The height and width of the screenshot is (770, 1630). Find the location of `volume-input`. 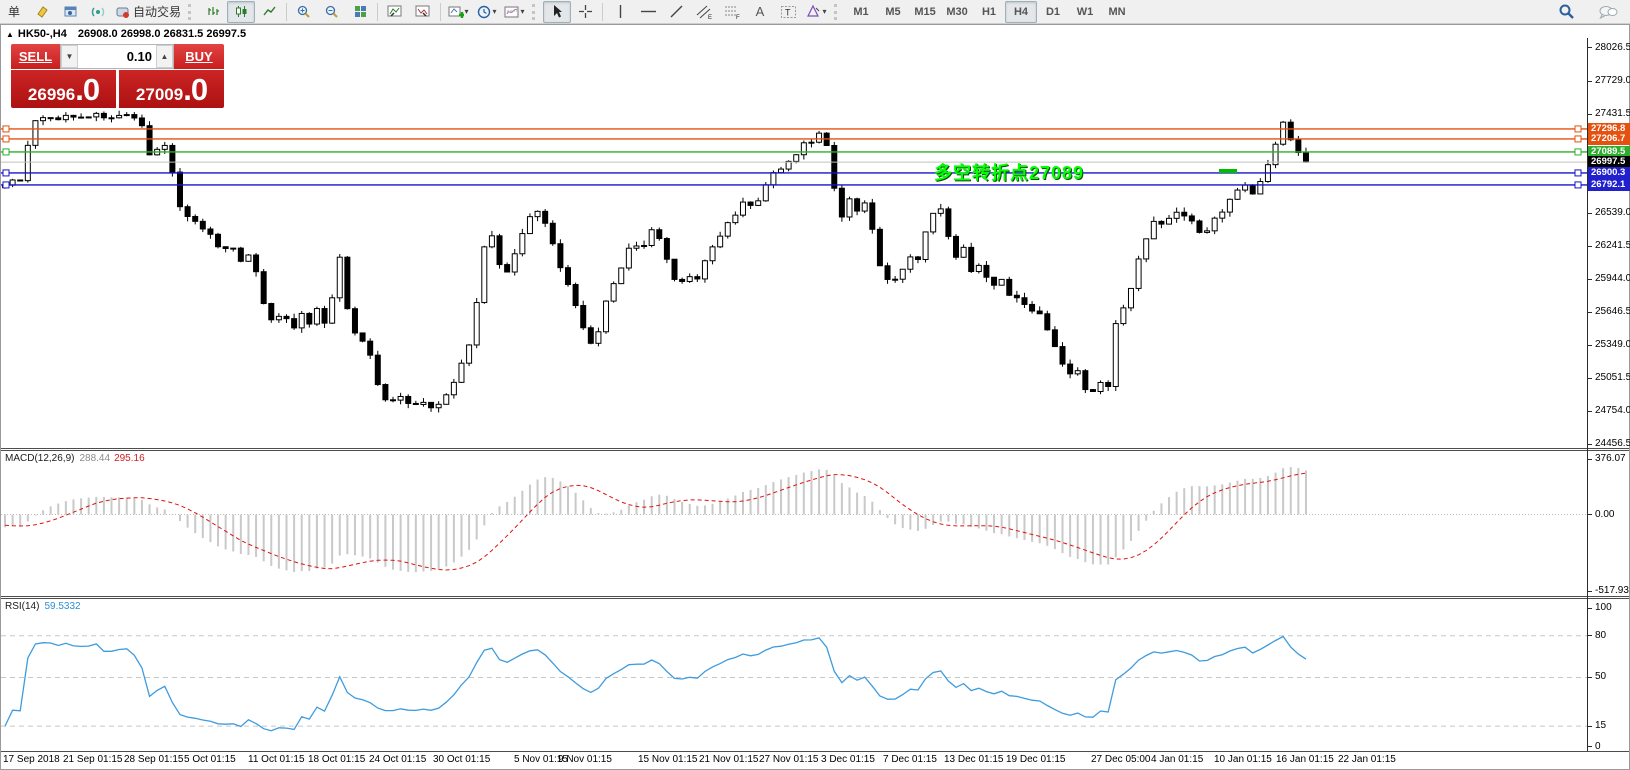

volume-input is located at coordinates (117, 56).